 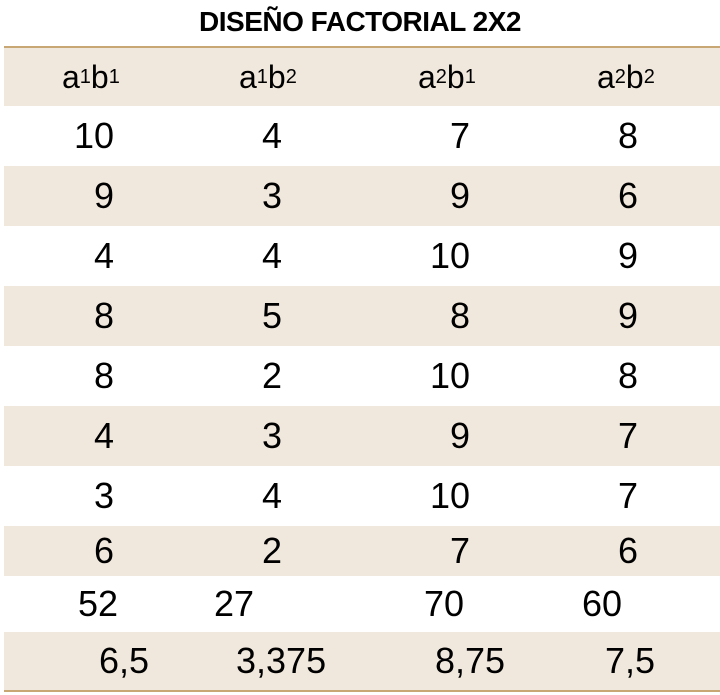 I want to click on mean-cell: 7,5, so click(x=630, y=660).